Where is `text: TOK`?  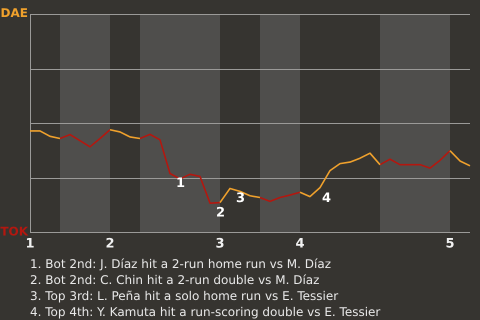 text: TOK is located at coordinates (14, 231).